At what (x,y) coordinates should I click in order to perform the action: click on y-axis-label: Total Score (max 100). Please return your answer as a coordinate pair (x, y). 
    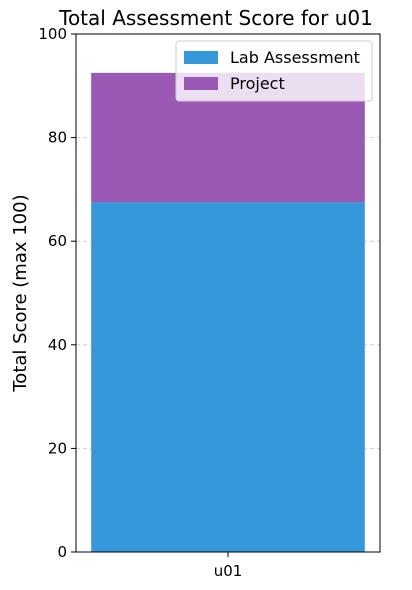
    Looking at the image, I should click on (20, 293).